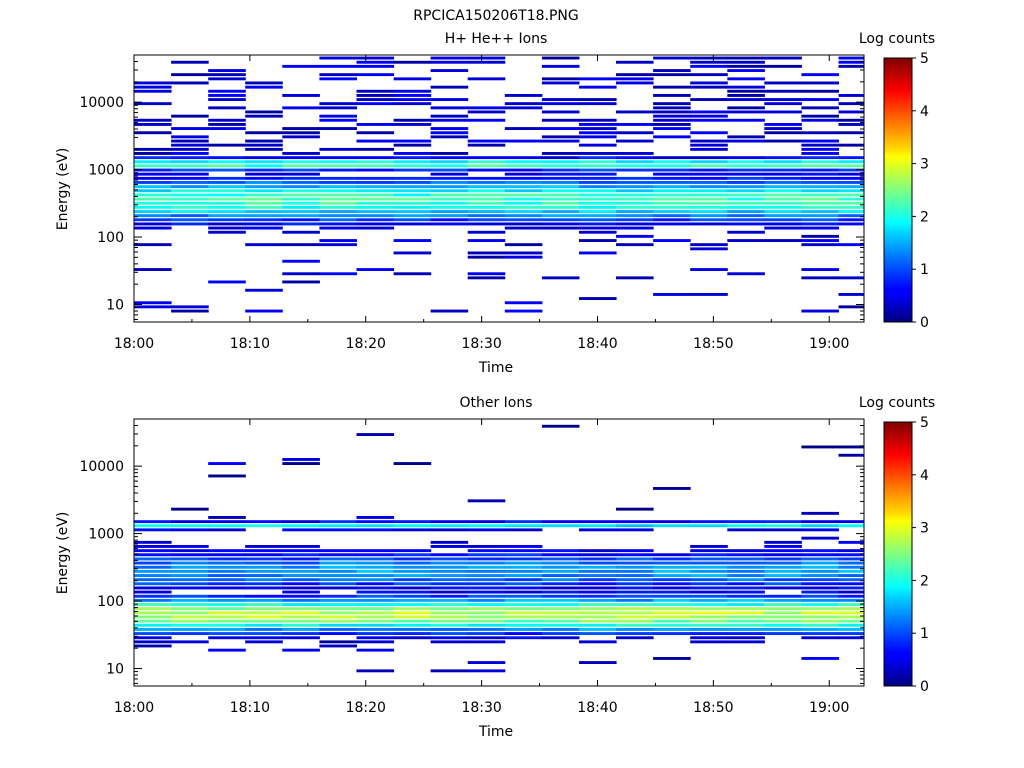 The width and height of the screenshot is (1024, 768). What do you see at coordinates (897, 39) in the screenshot?
I see `colorbar-label: Log counts` at bounding box center [897, 39].